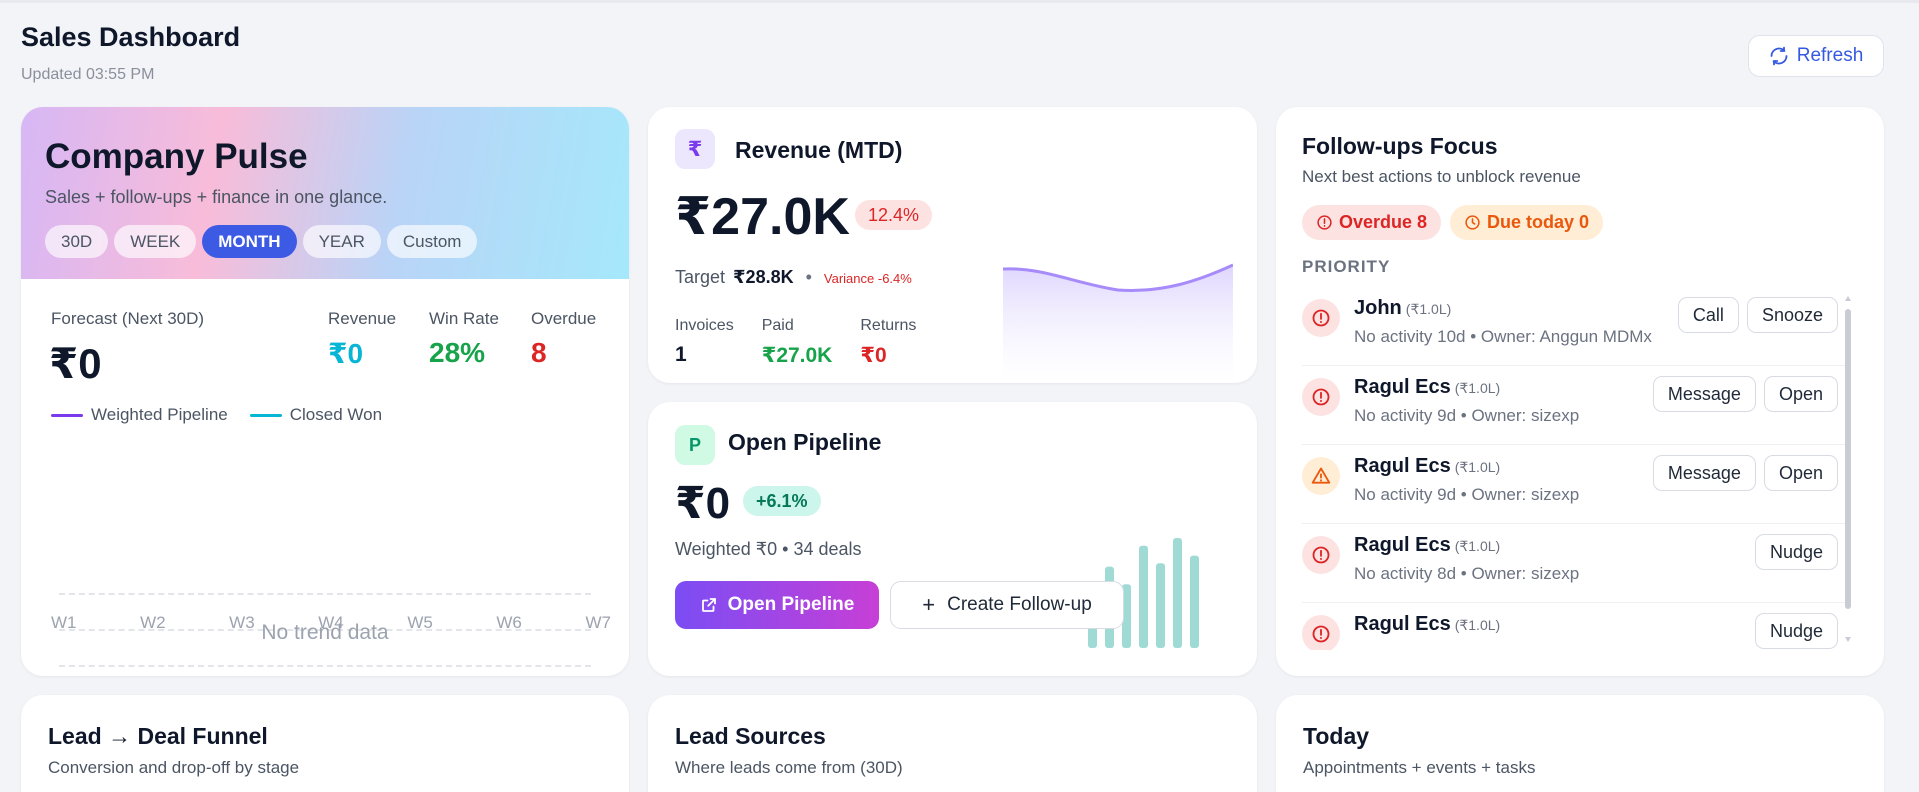  I want to click on open-pipeline-button: Open Pipeline, so click(777, 605).